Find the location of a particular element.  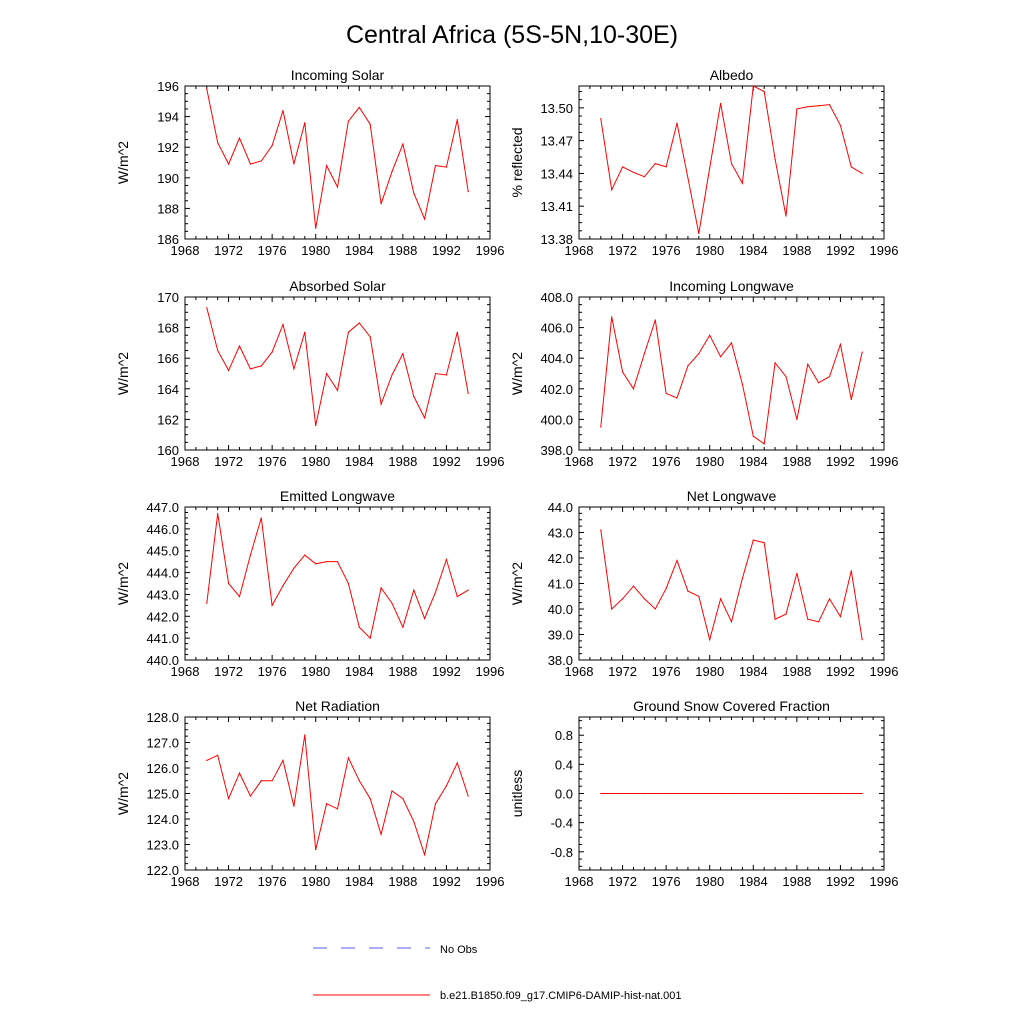

y-tick-label: 168 is located at coordinates (168, 328).